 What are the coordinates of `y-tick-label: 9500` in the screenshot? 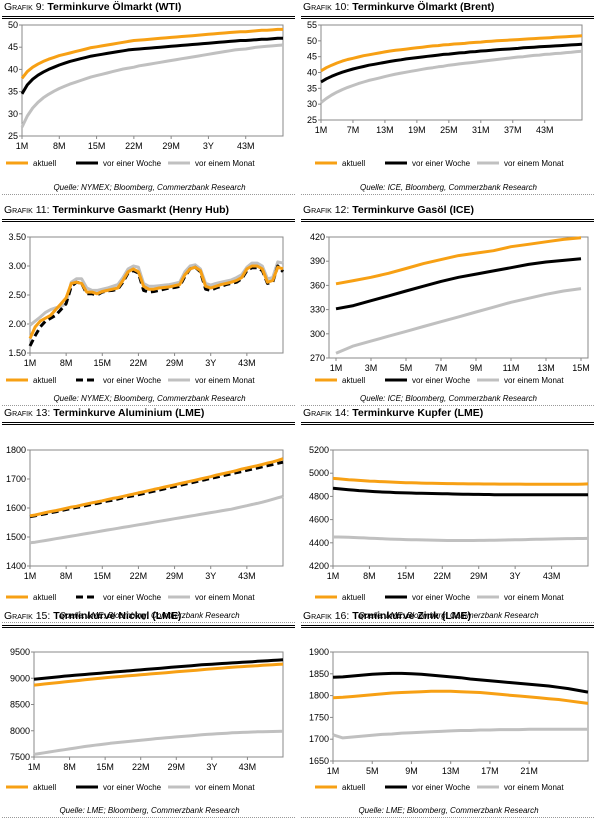 It's located at (20, 652).